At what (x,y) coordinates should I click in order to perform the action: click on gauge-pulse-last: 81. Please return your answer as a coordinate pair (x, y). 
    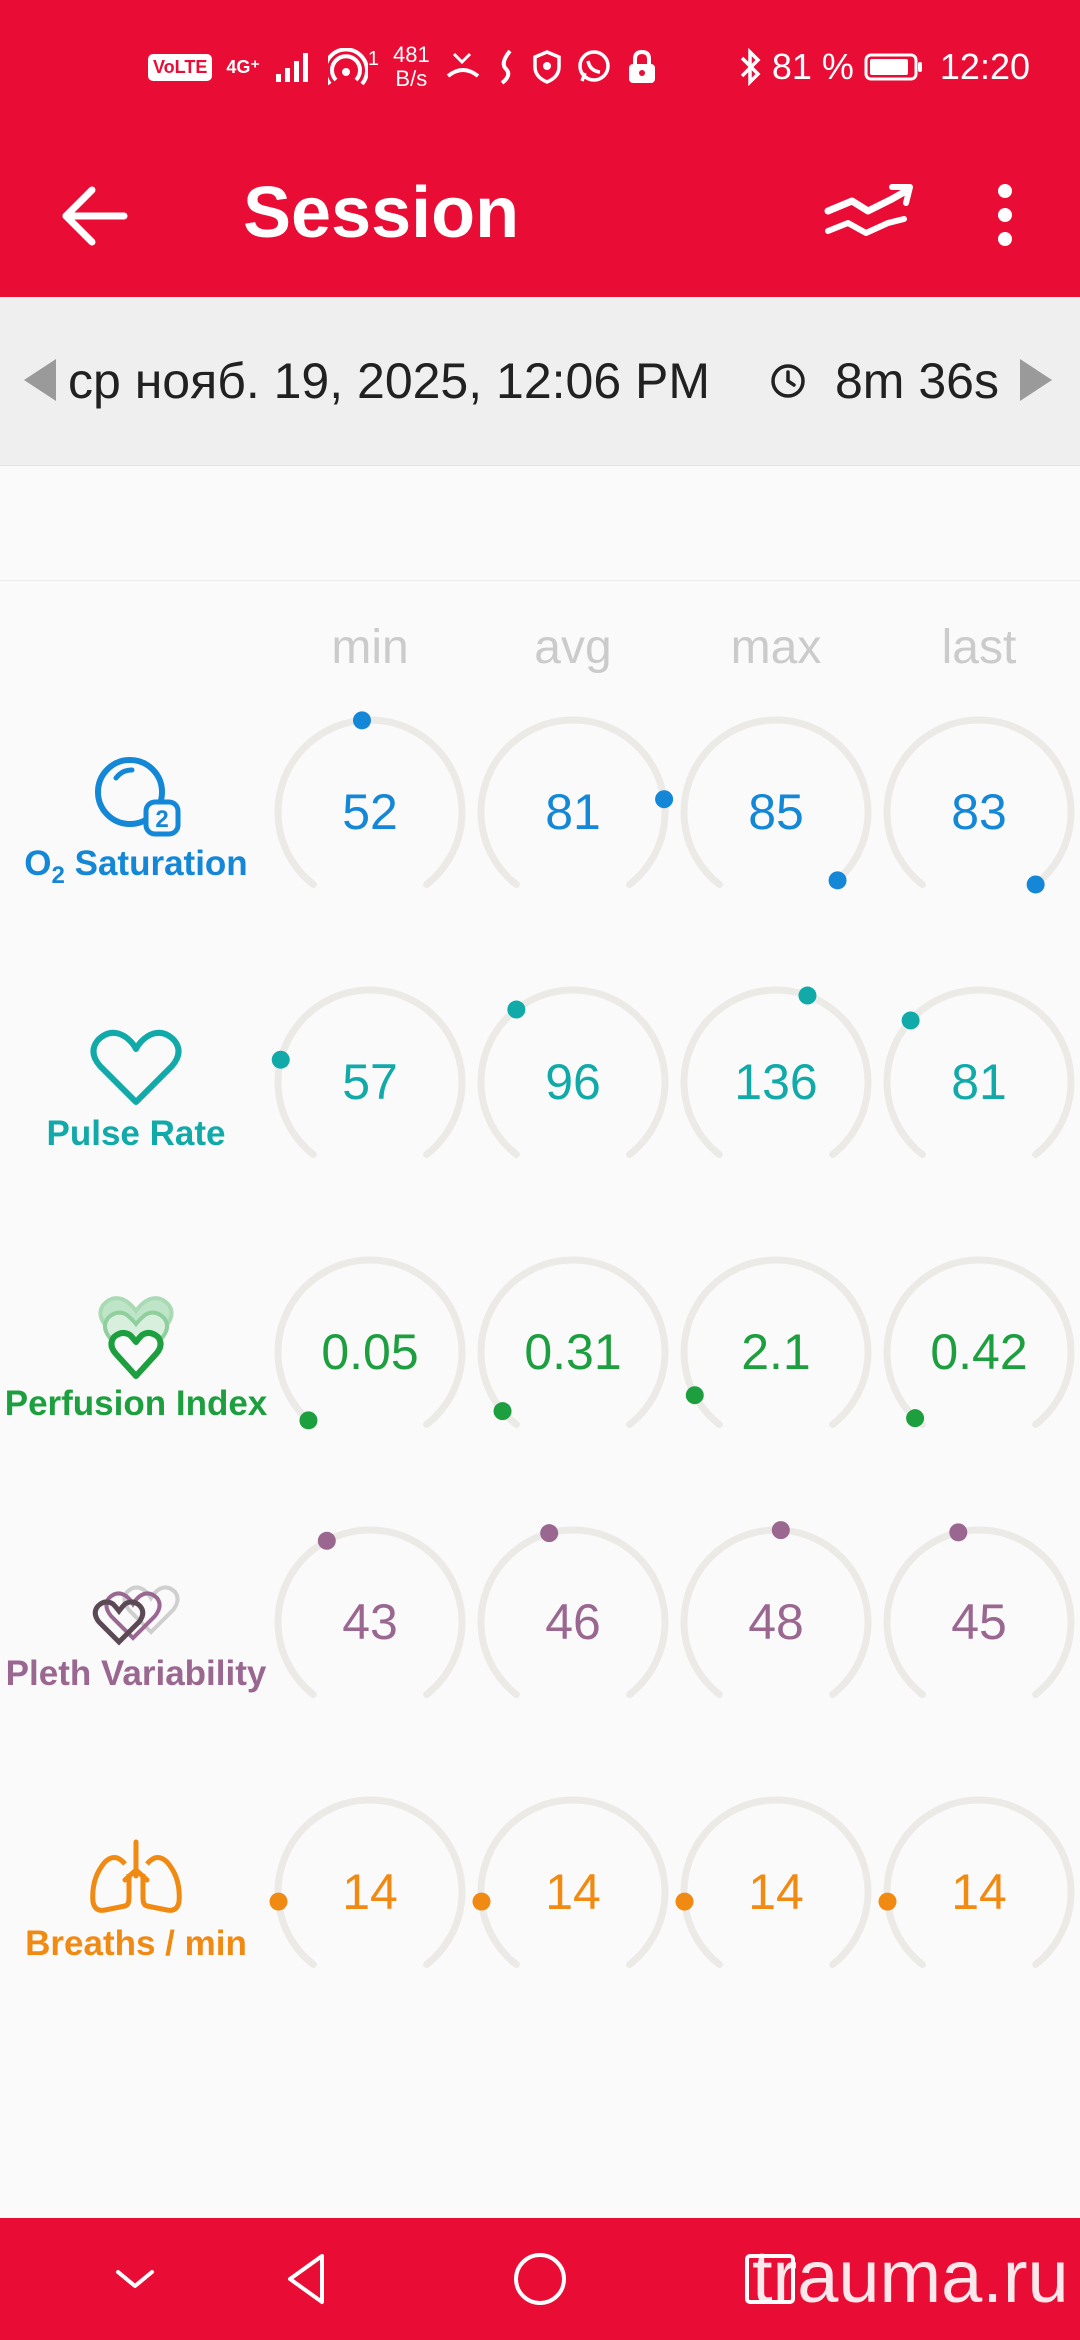
    Looking at the image, I should click on (979, 1082).